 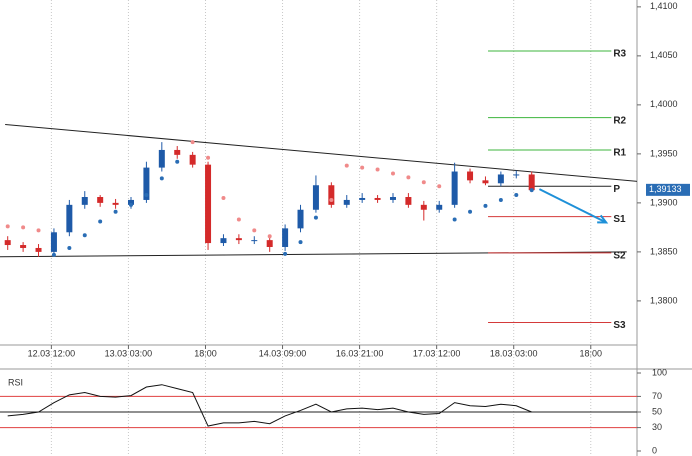 What do you see at coordinates (664, 104) in the screenshot?
I see `y-tick-label: 1,4000` at bounding box center [664, 104].